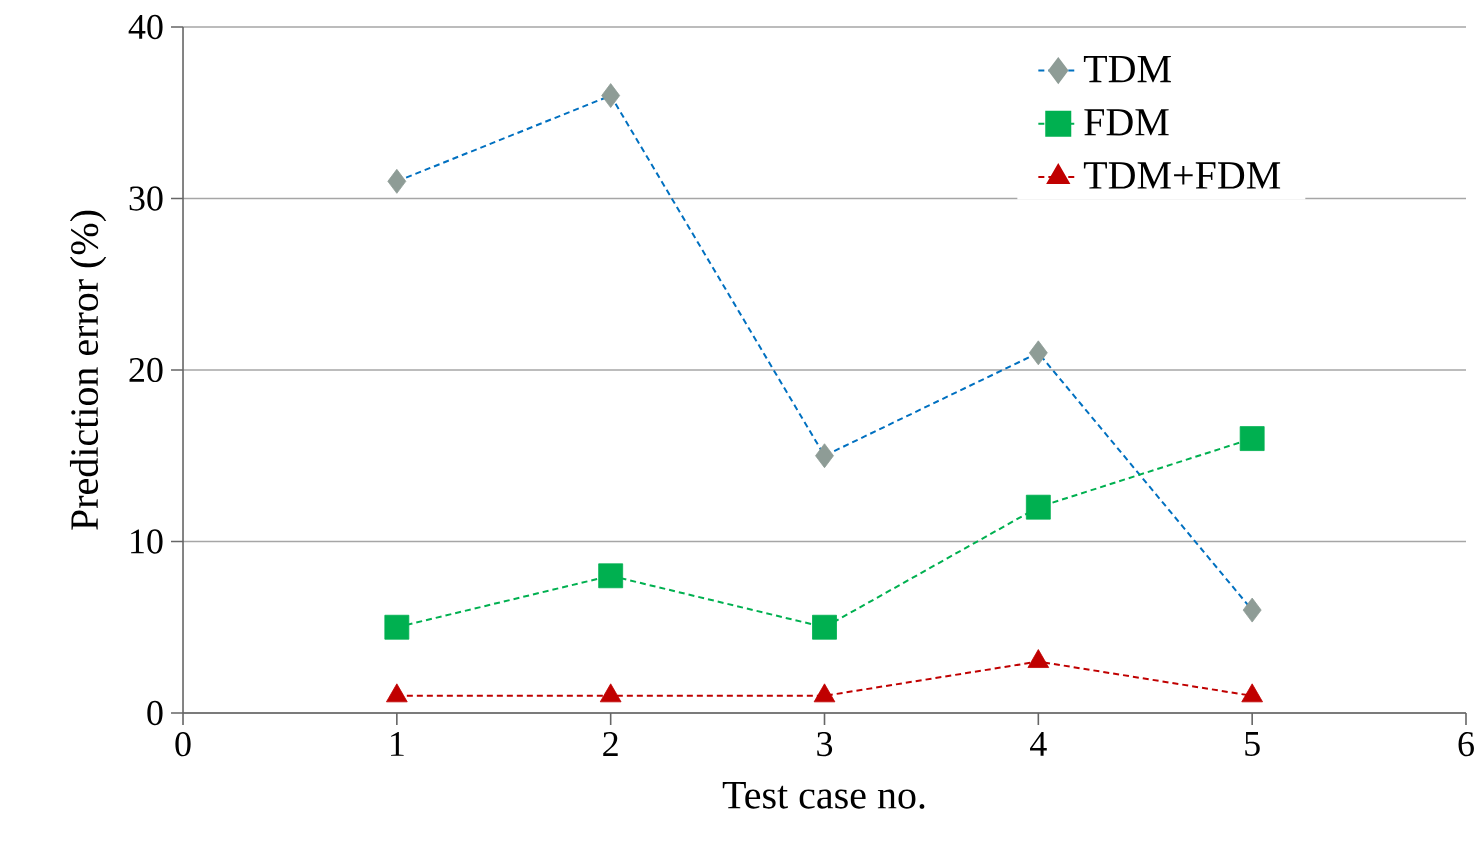 The width and height of the screenshot is (1481, 855). I want to click on x-tick-label: 0, so click(183, 744).